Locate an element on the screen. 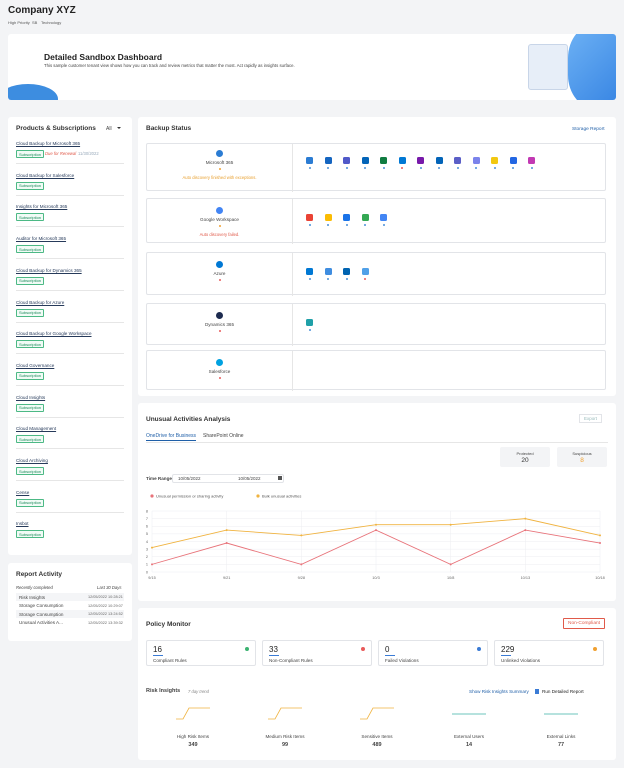 This screenshot has width=624, height=768. y-tick-label: 3 is located at coordinates (147, 549).